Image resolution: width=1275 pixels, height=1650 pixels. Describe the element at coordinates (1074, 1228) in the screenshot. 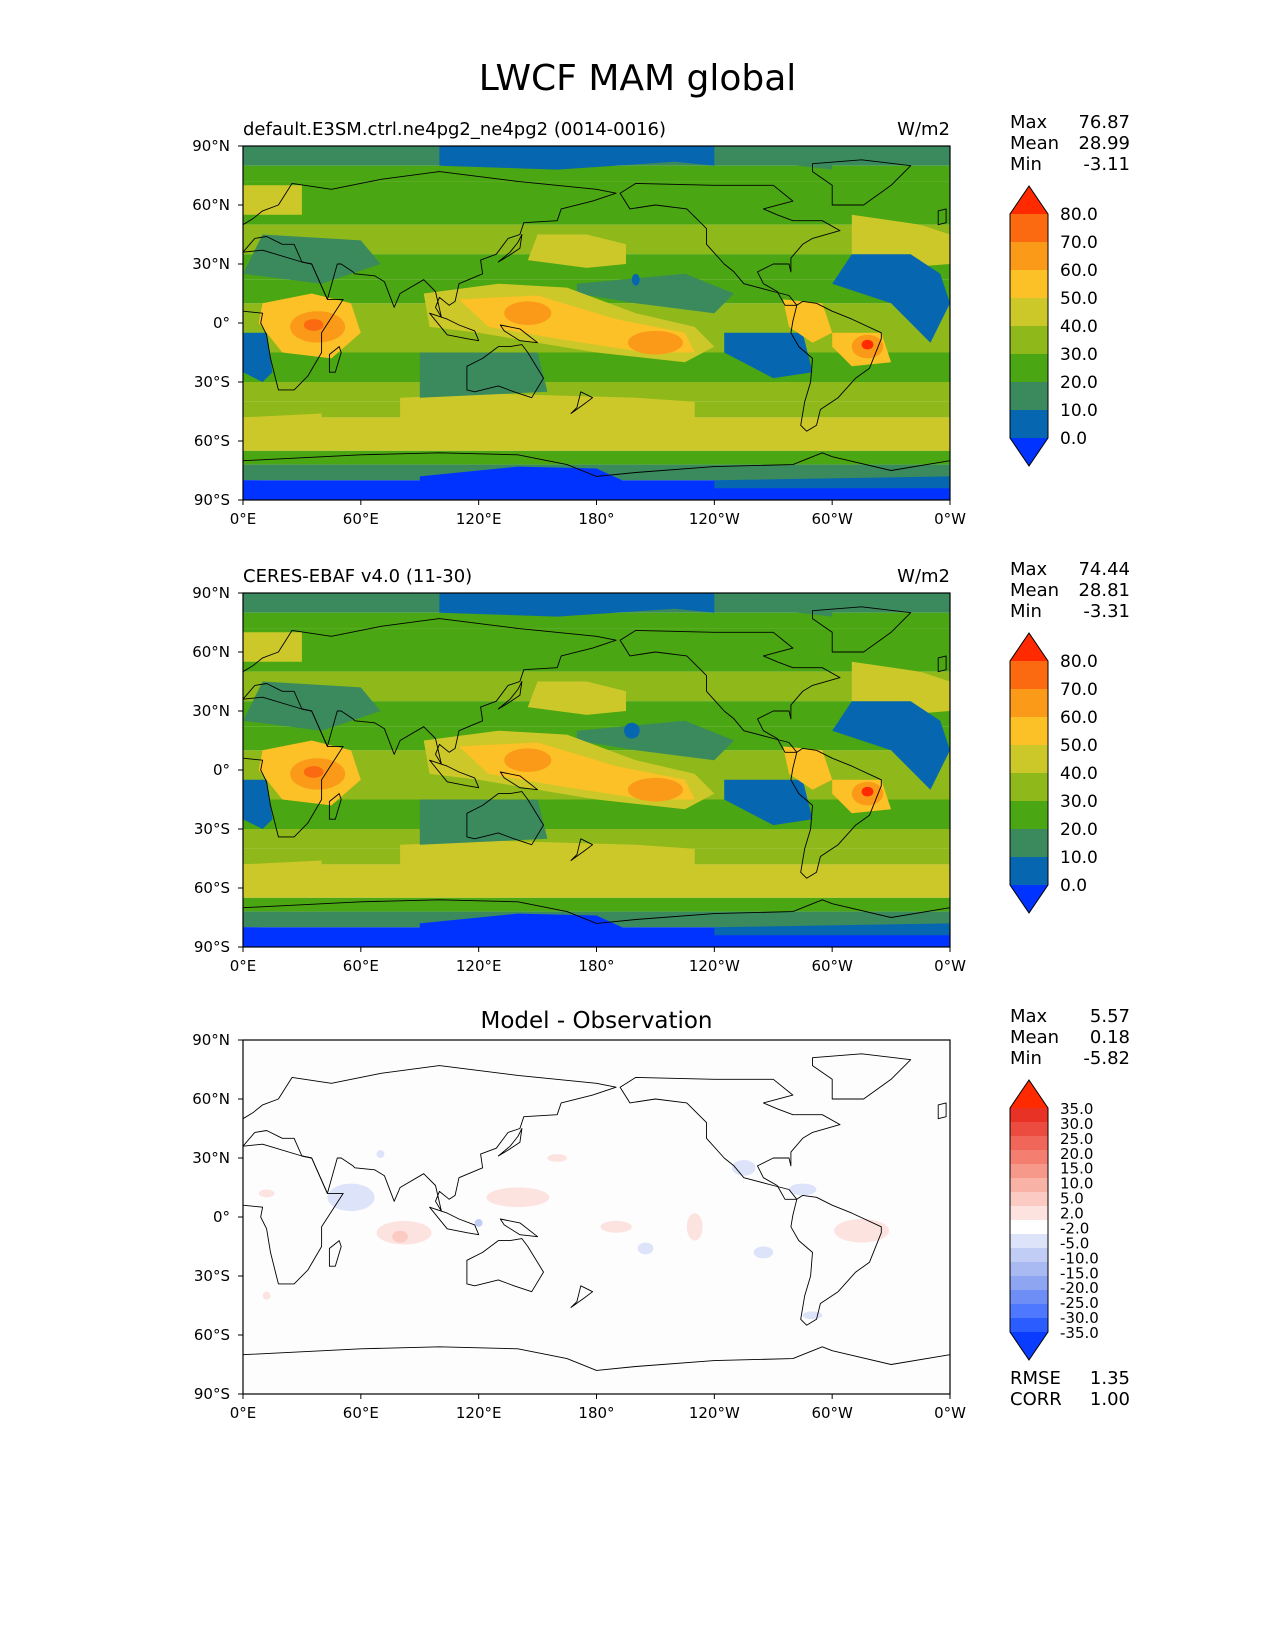

I see `colorbar-tick-label: -2.0` at that location.